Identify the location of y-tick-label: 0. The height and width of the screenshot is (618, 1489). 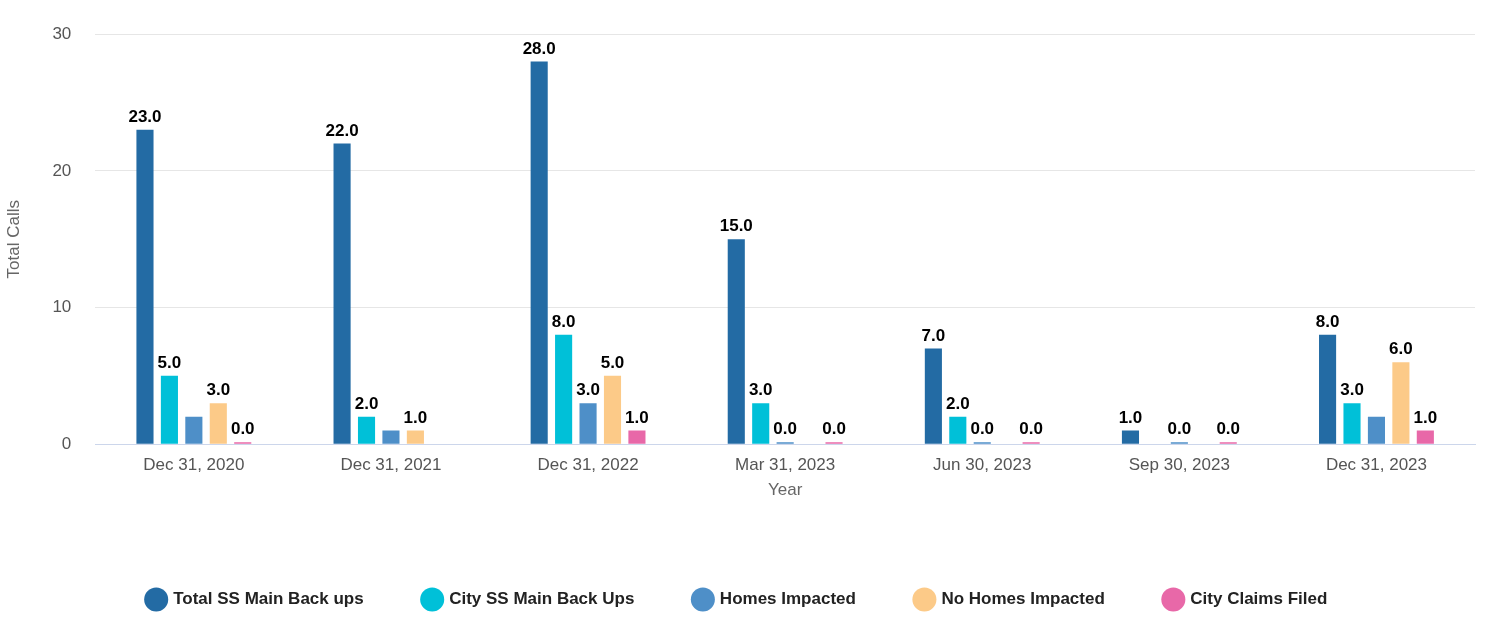
(66, 443).